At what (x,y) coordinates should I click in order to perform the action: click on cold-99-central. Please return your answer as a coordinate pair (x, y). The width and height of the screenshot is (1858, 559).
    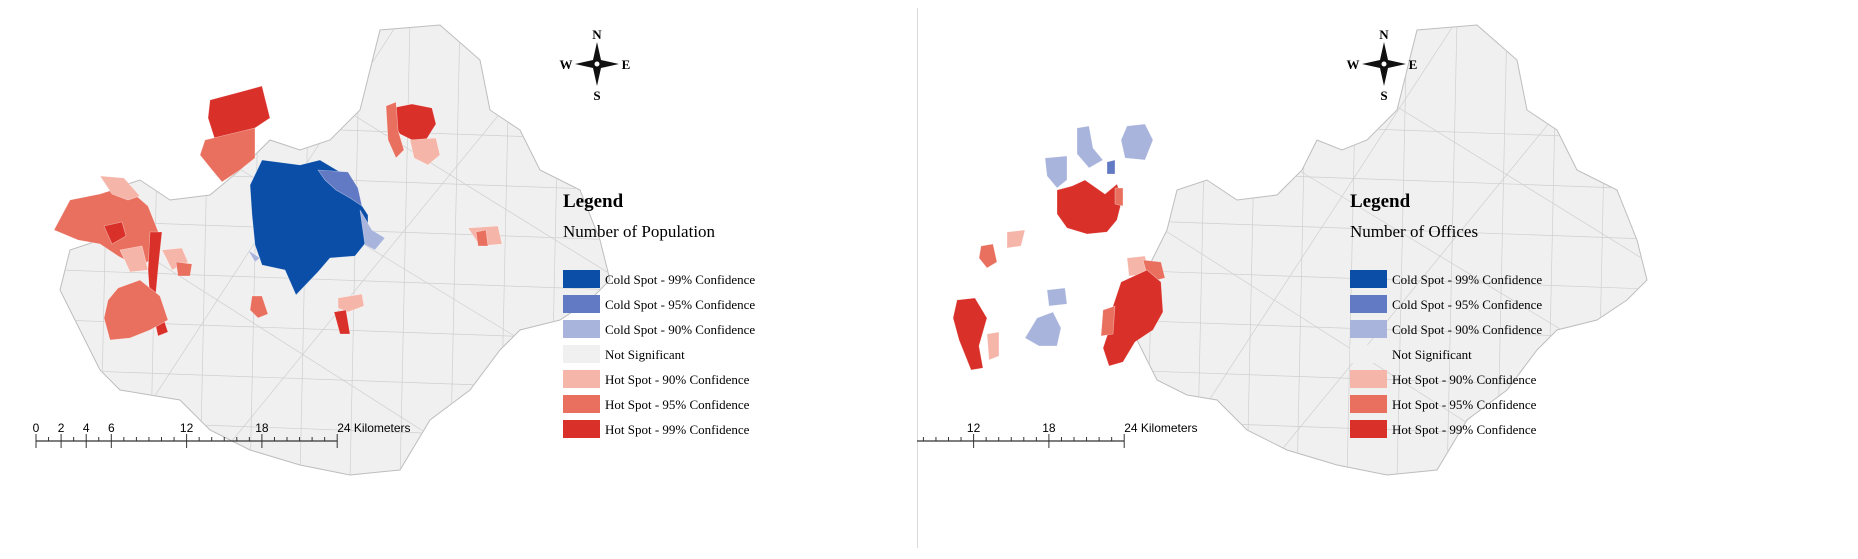
    Looking at the image, I should click on (309, 227).